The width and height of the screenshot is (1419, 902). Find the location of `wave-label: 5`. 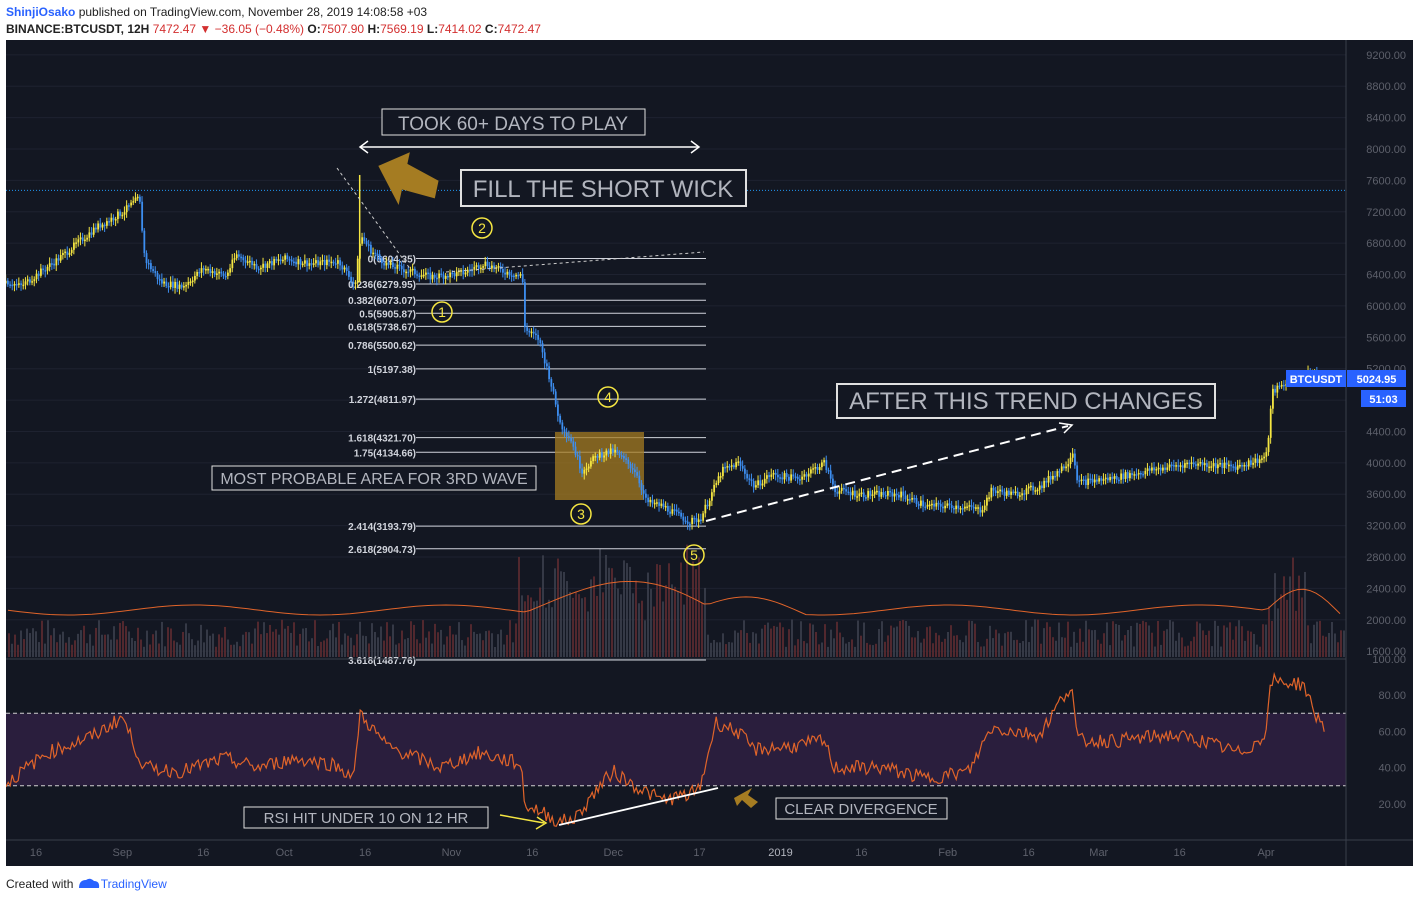

wave-label: 5 is located at coordinates (694, 555).